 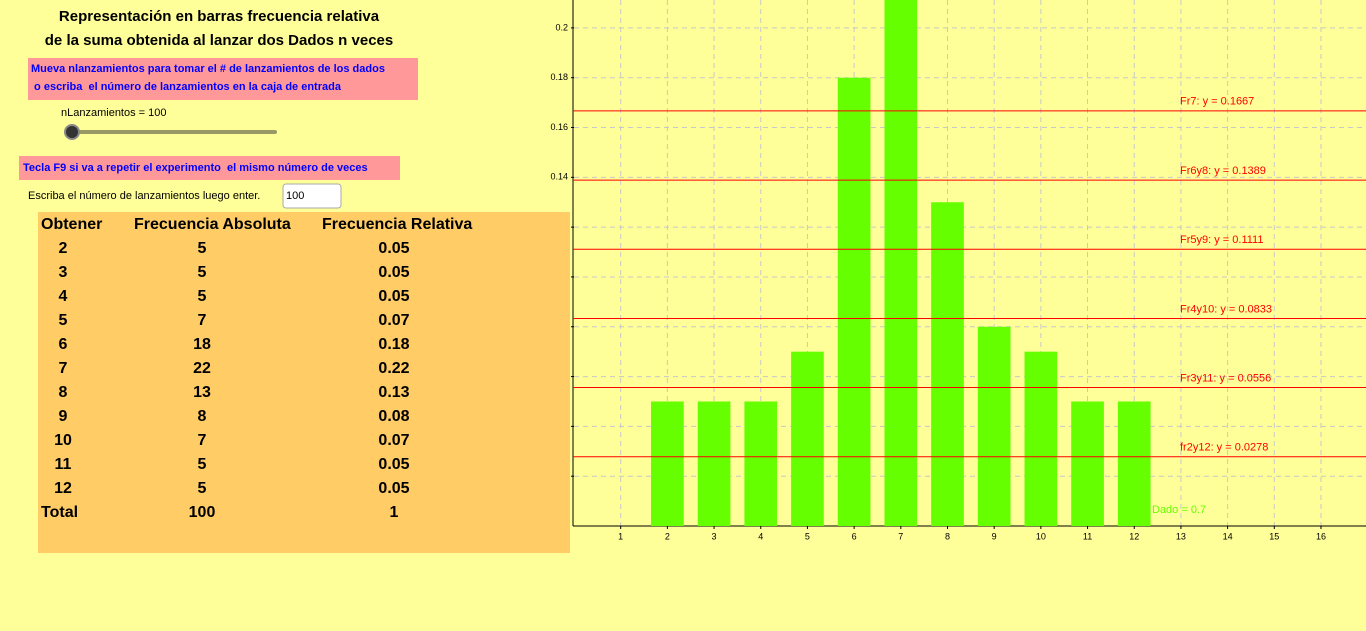 What do you see at coordinates (1087, 536) in the screenshot?
I see `x-tick-label: 11` at bounding box center [1087, 536].